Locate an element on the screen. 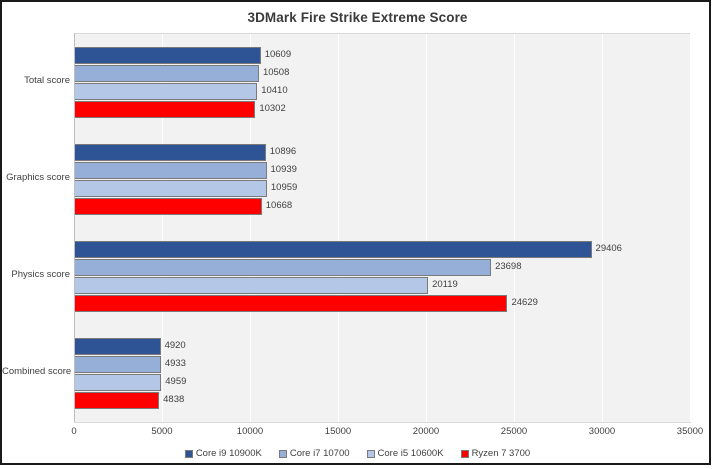 This screenshot has height=469, width=715. bar-value-label: 10959 is located at coordinates (284, 187).